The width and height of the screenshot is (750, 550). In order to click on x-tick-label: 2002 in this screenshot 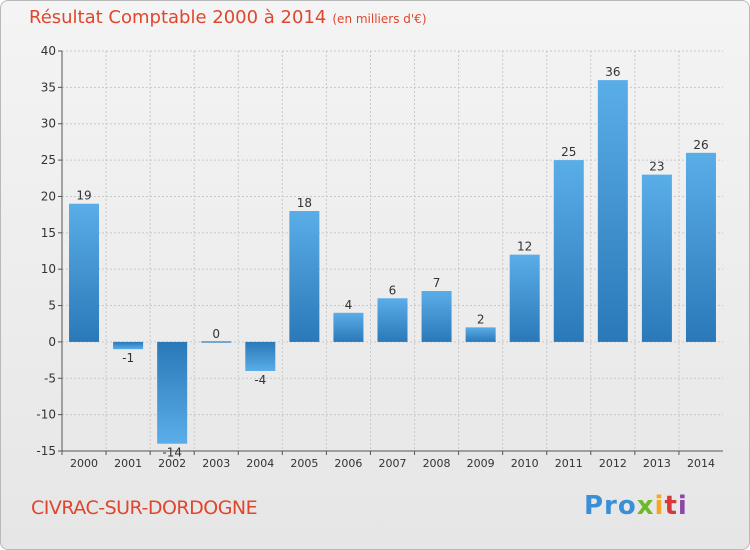, I will do `click(172, 463)`.